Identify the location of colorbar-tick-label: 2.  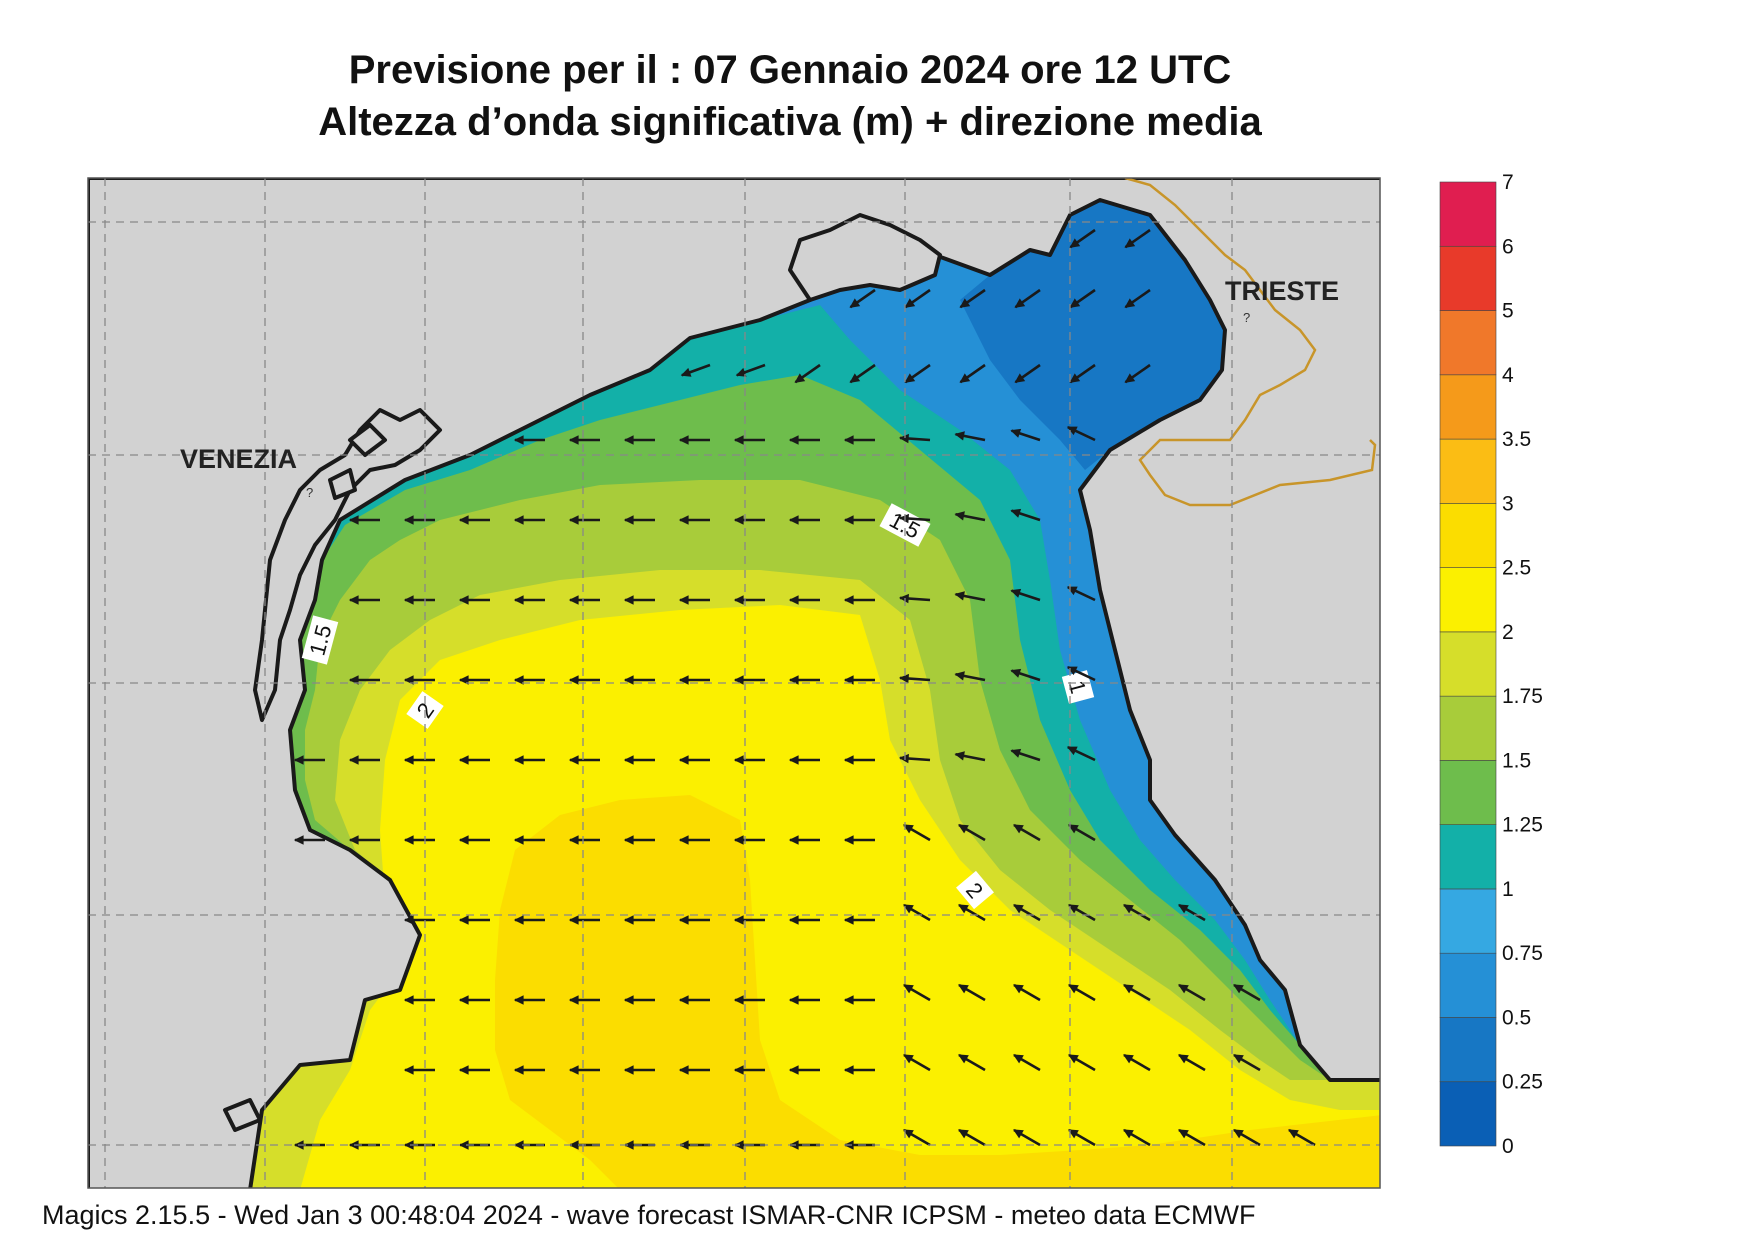
(1508, 632).